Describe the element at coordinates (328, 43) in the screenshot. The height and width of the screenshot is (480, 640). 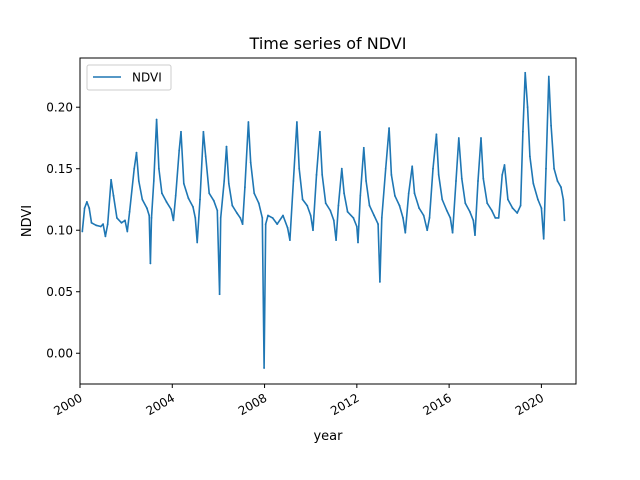
I see `chart-title: Time series of NDVI` at that location.